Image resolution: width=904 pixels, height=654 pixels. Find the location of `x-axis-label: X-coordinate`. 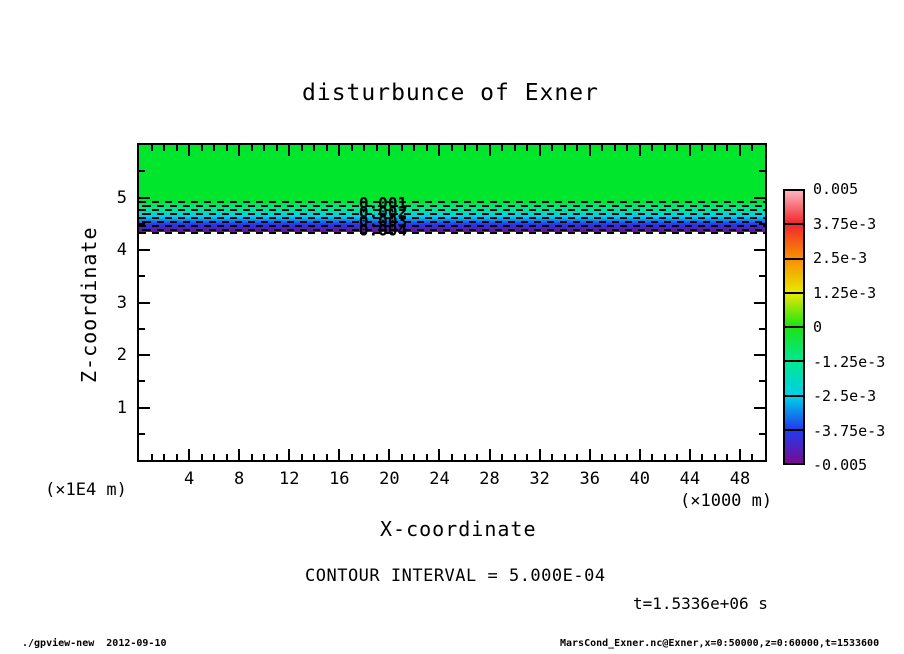

x-axis-label: X-coordinate is located at coordinates (458, 529).